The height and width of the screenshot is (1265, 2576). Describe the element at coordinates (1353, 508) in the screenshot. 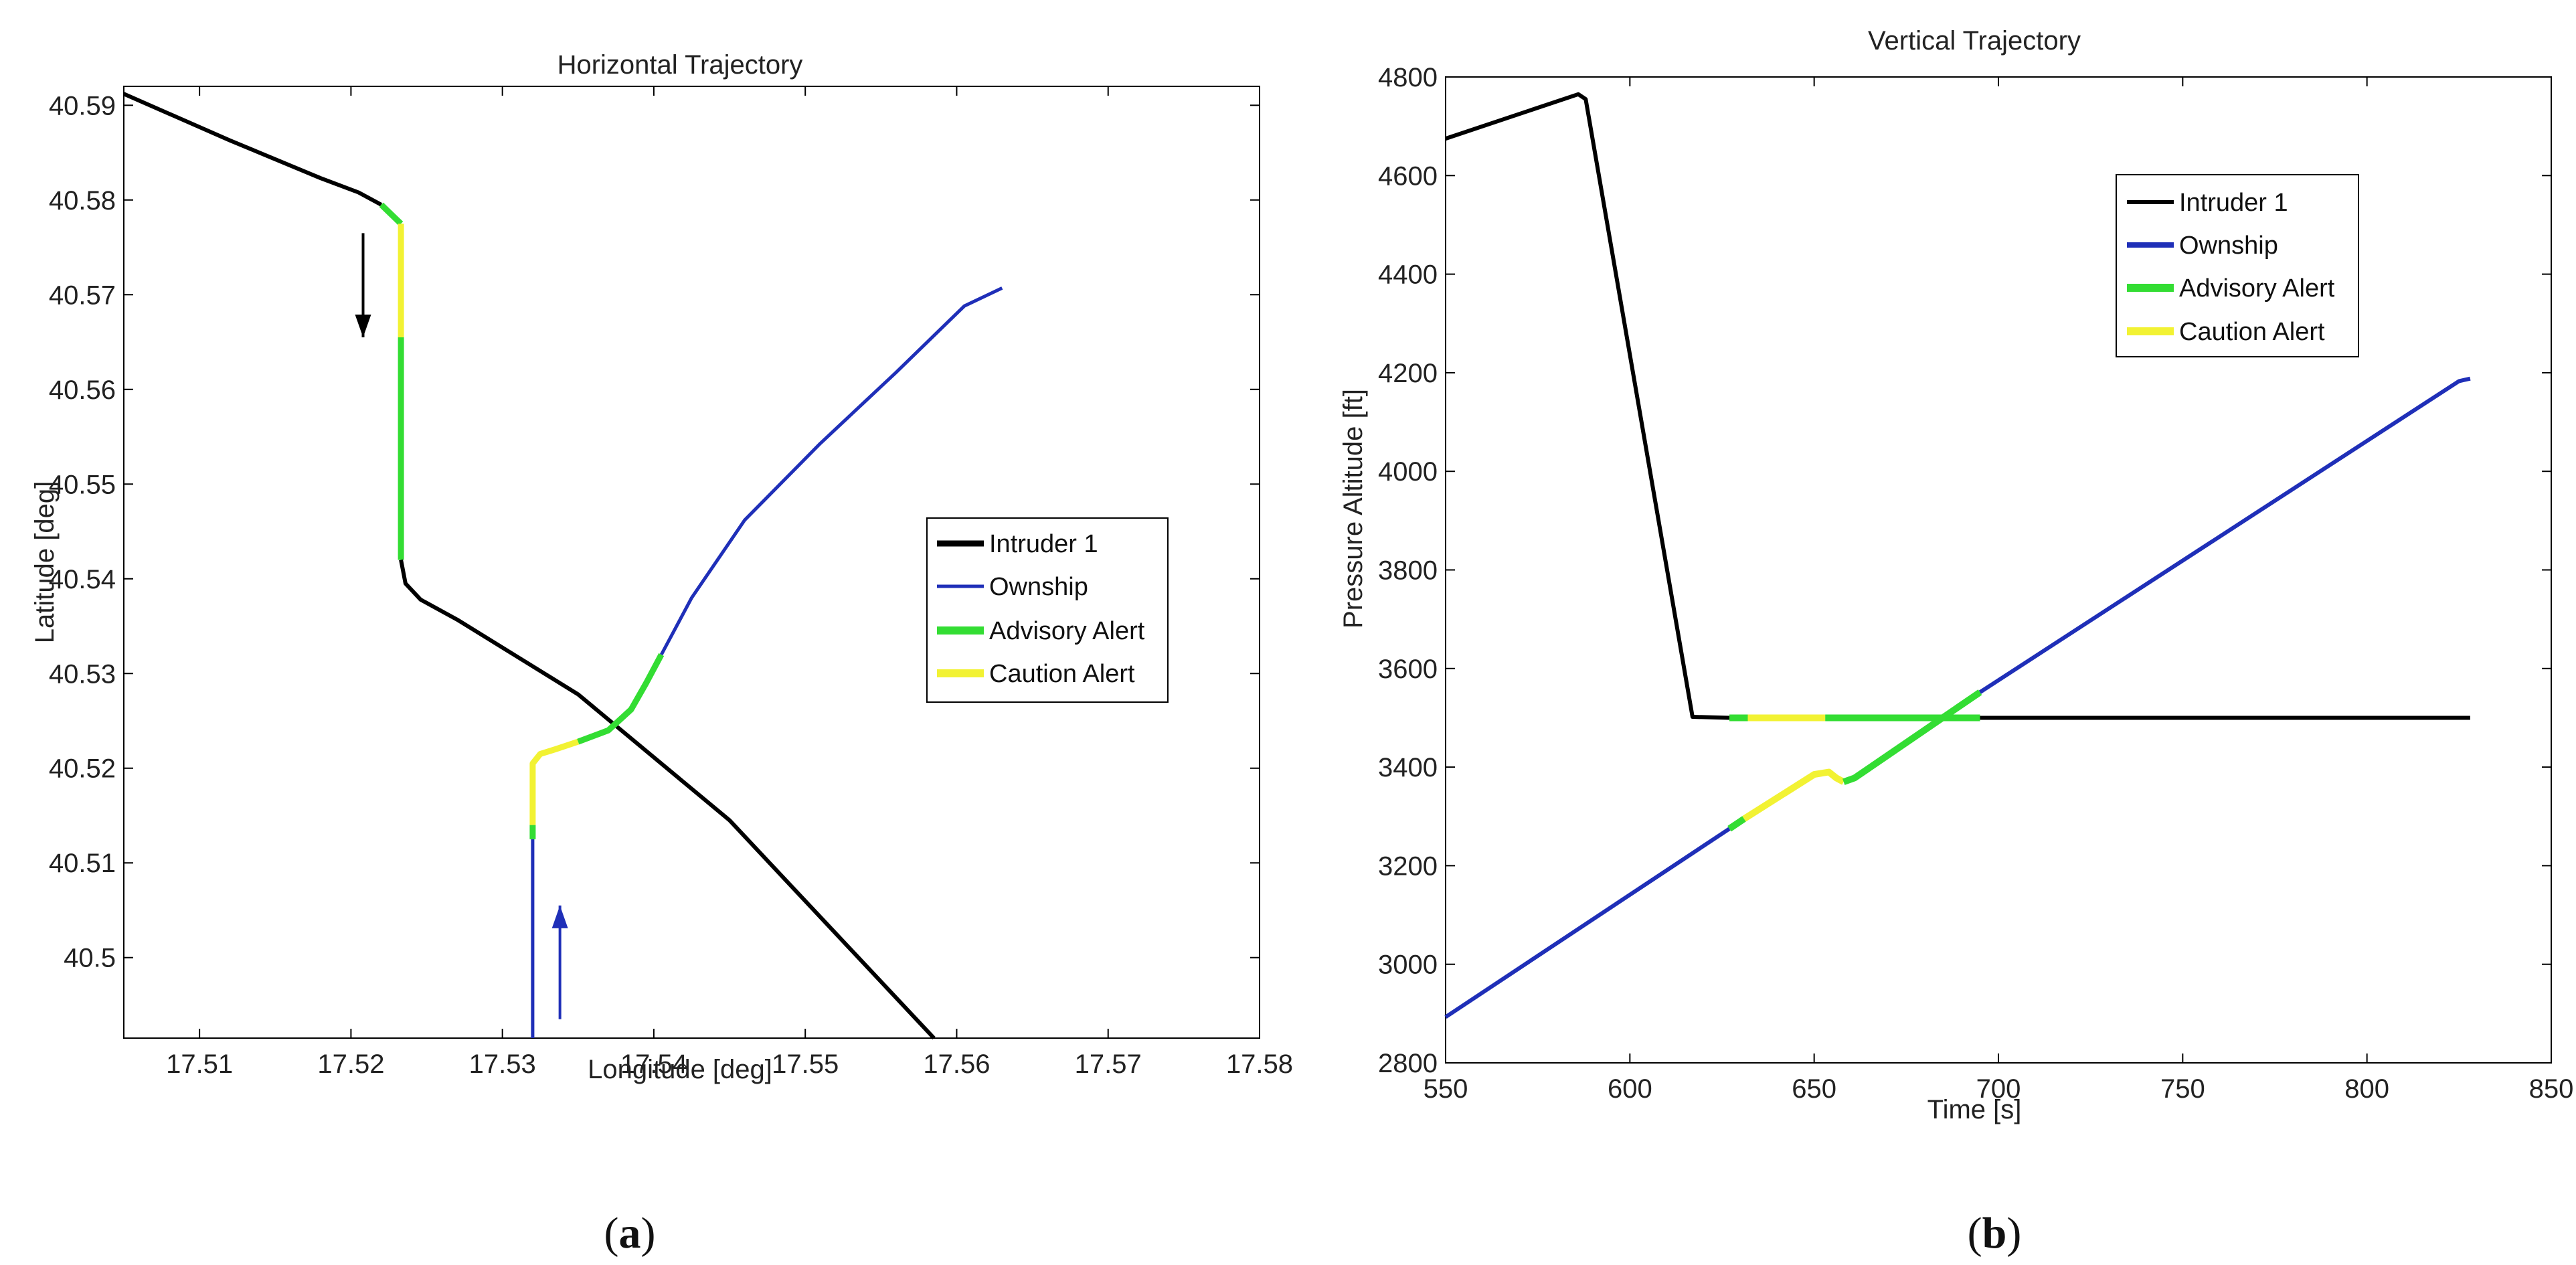

I see `y-axis-label: Pressure Altitude [ft]` at that location.